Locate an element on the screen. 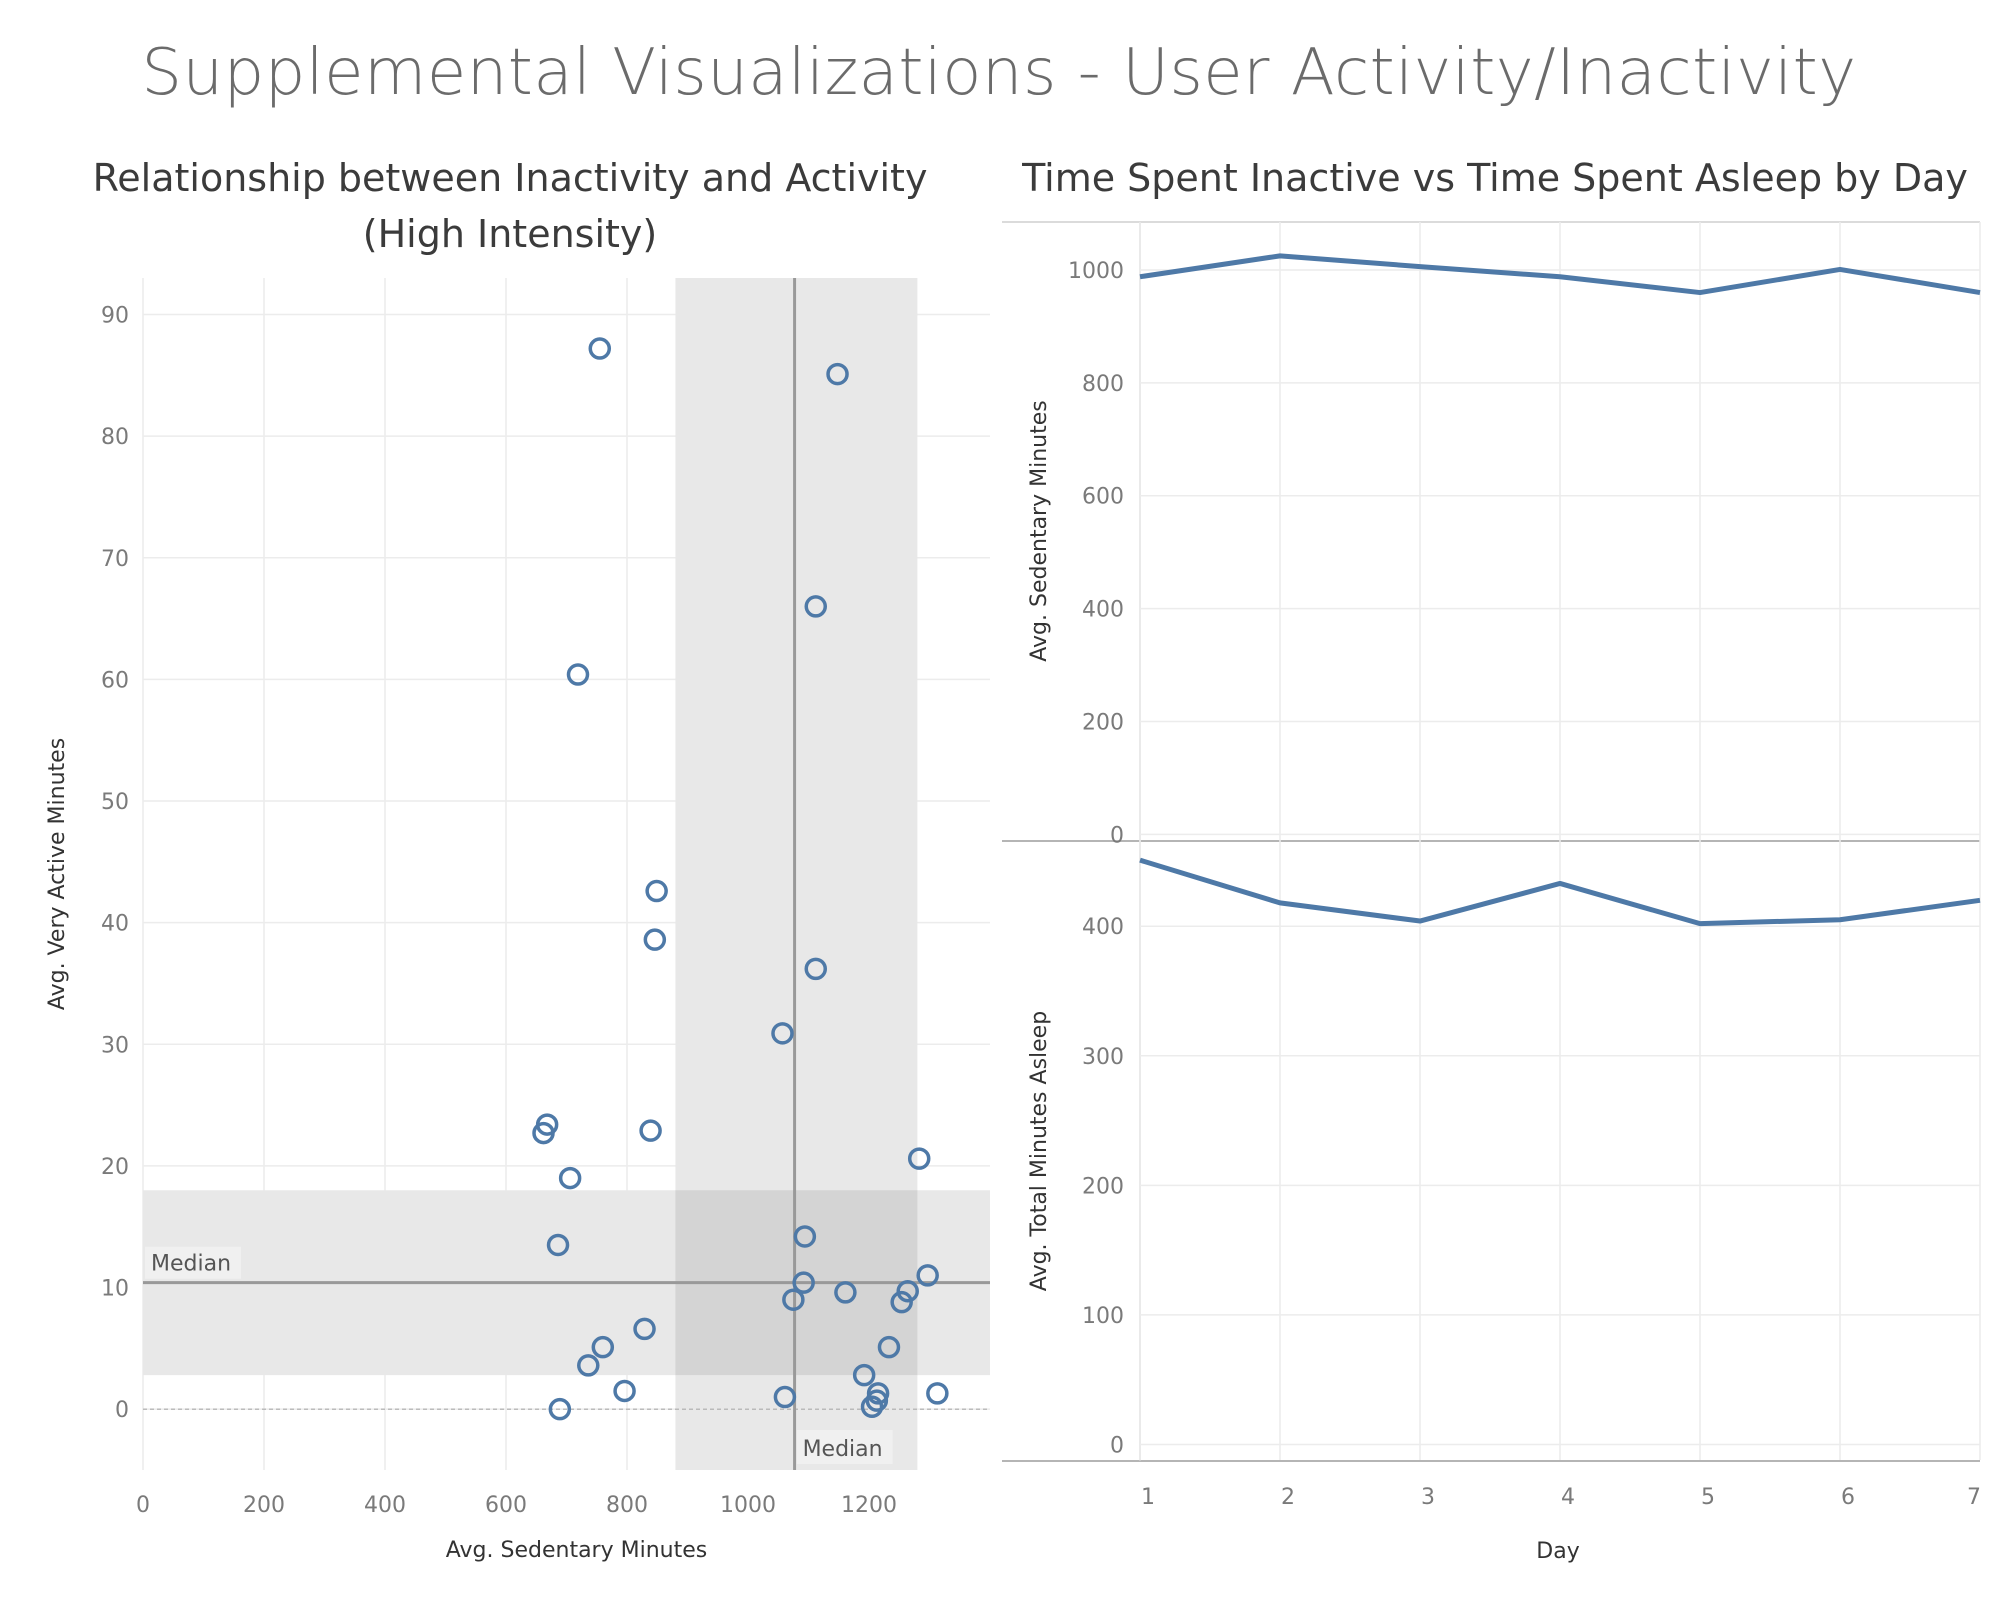  y-axis-title: Avg. Total Minutes Asleep is located at coordinates (1039, 1151).